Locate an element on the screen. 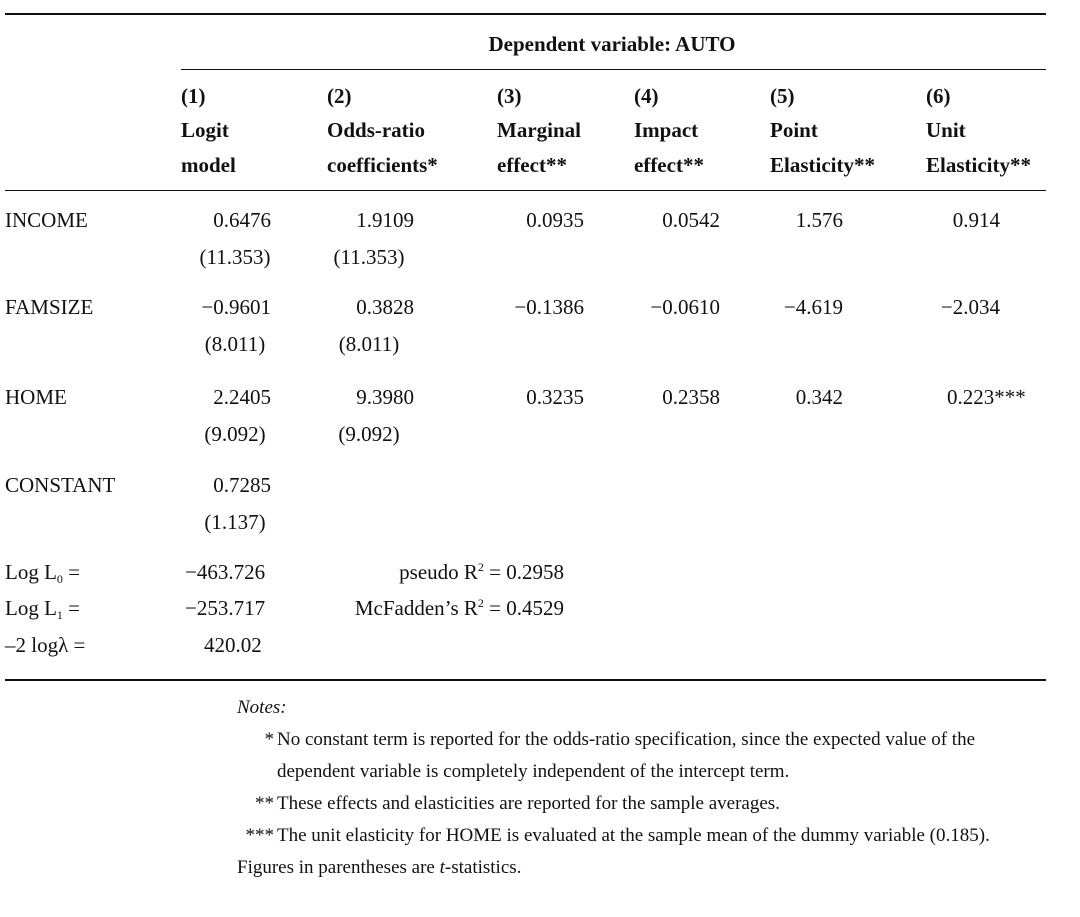 This screenshot has height=917, width=1080. stat-label: Log L1 = is located at coordinates (42, 609).